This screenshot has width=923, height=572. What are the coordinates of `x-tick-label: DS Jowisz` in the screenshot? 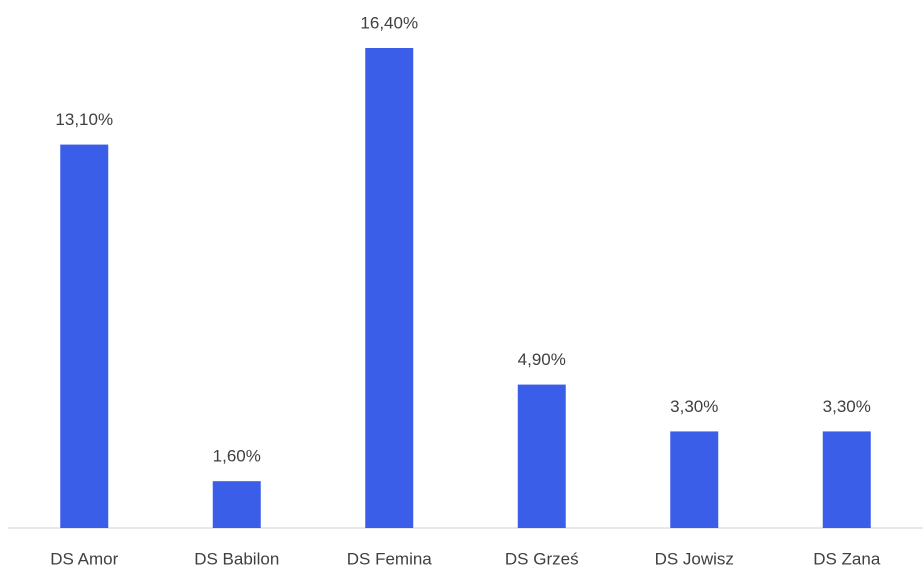 It's located at (694, 558).